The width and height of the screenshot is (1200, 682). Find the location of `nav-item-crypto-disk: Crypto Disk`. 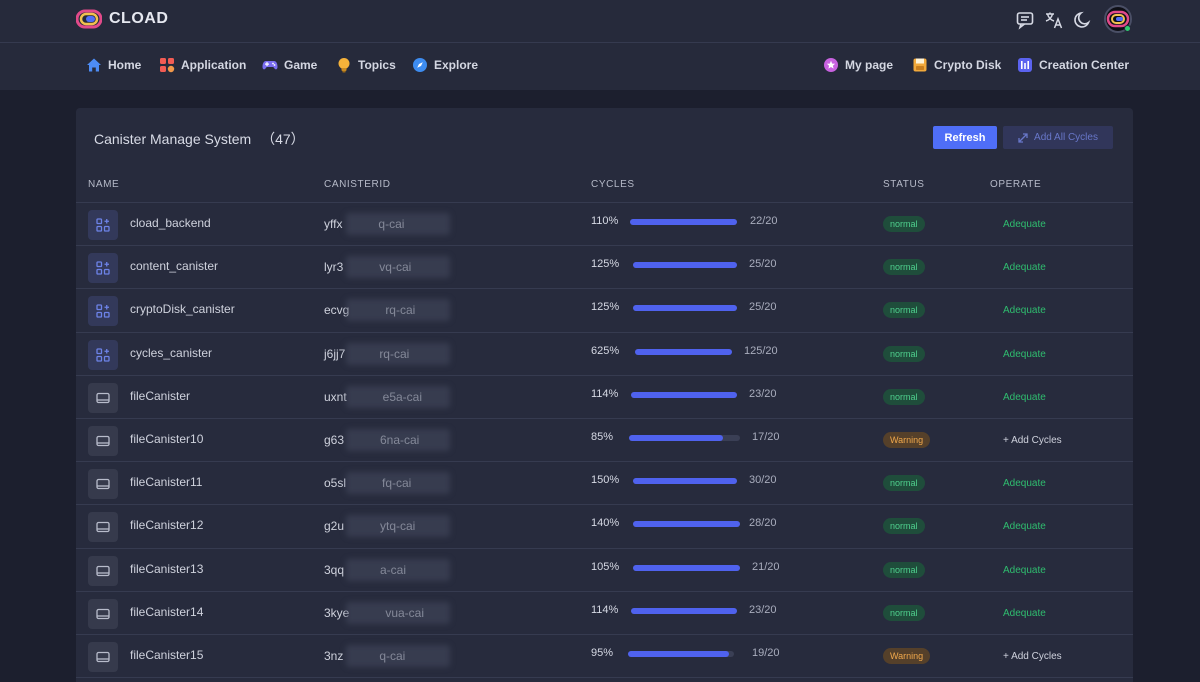

nav-item-crypto-disk: Crypto Disk is located at coordinates (956, 65).